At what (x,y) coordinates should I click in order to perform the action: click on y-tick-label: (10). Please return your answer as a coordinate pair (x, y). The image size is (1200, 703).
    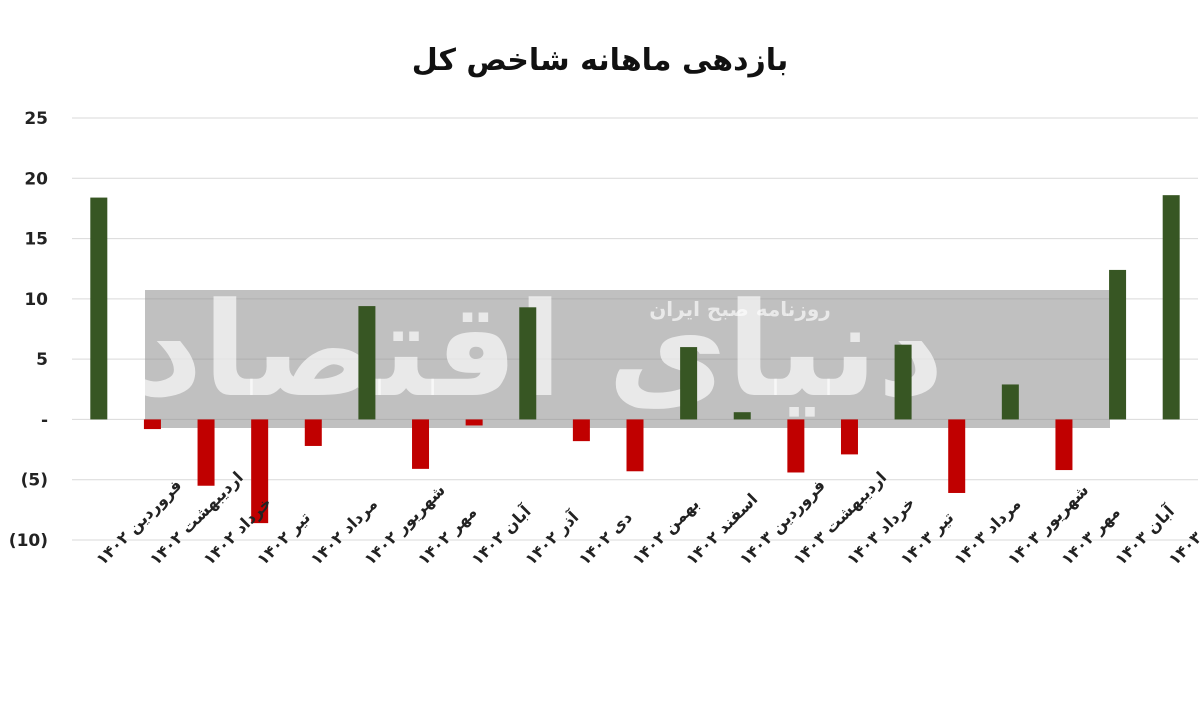
    Looking at the image, I should click on (28, 541).